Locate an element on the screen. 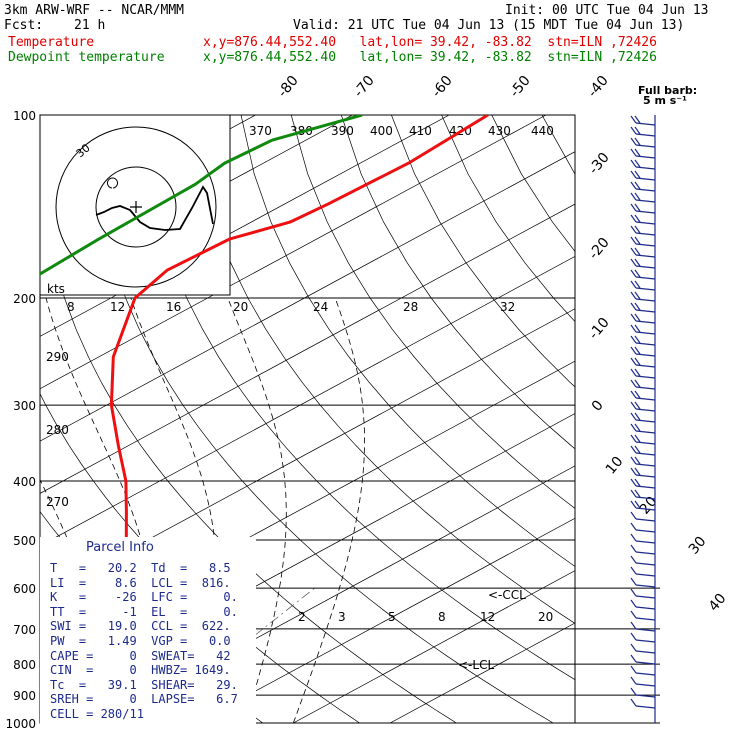  mixing-ratio-label: 8 is located at coordinates (71, 307).